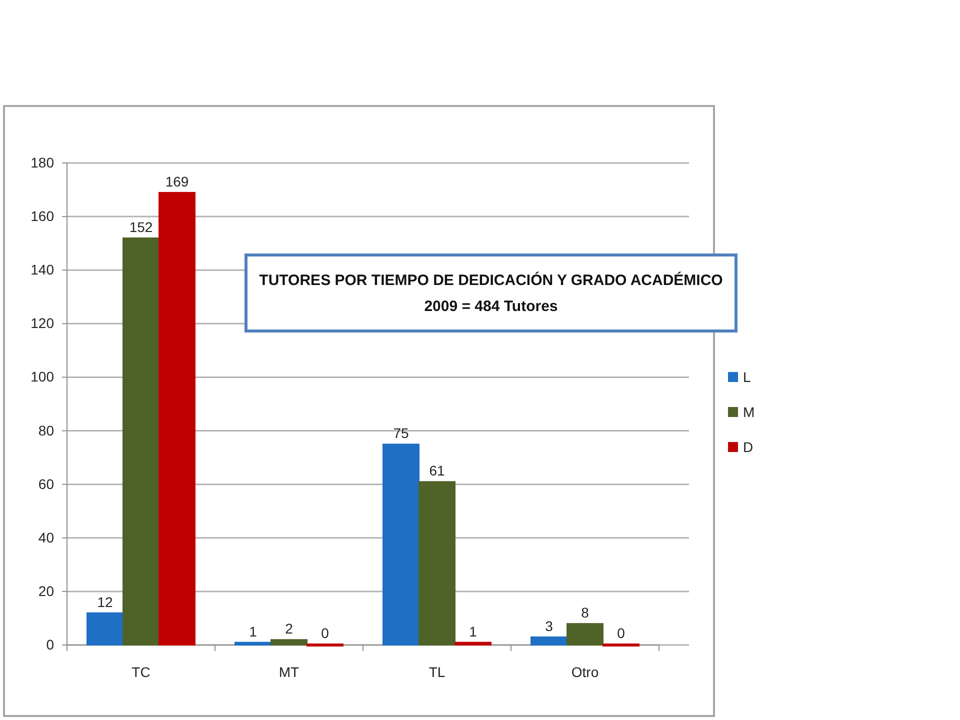  What do you see at coordinates (46, 590) in the screenshot?
I see `y-tick-label: 20` at bounding box center [46, 590].